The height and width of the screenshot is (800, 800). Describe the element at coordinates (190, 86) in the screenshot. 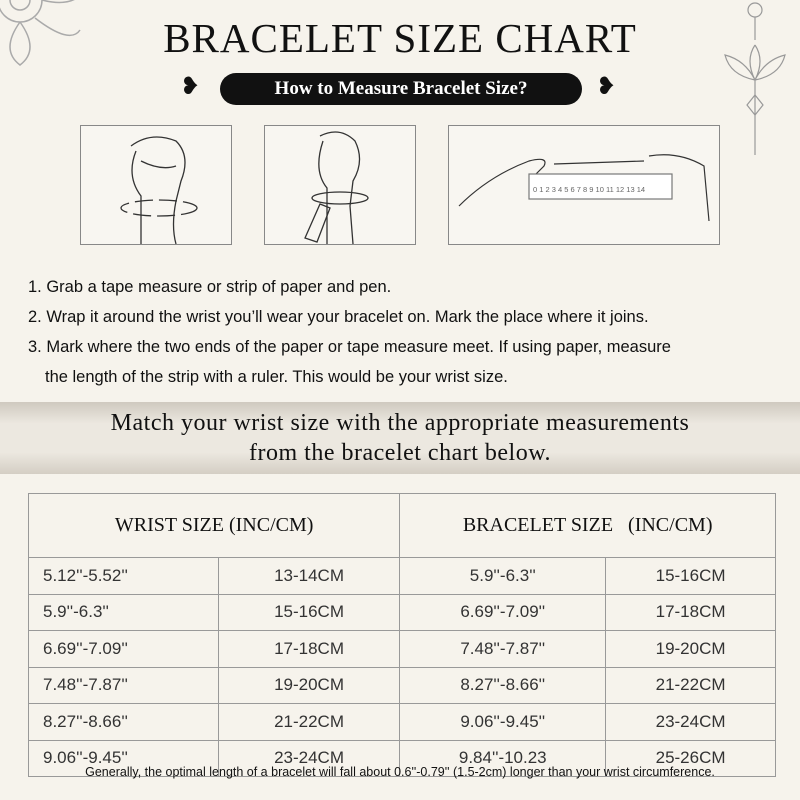

I see `left-swirl-icon: ❥` at that location.